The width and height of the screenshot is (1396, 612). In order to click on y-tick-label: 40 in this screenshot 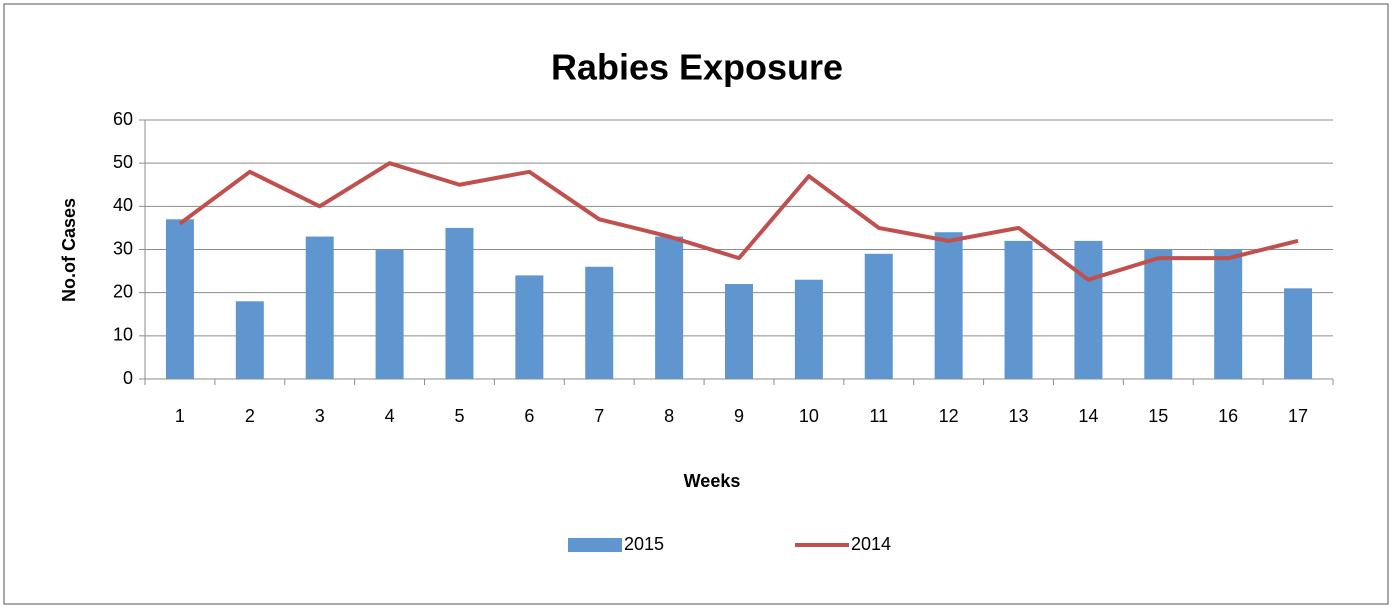, I will do `click(123, 205)`.